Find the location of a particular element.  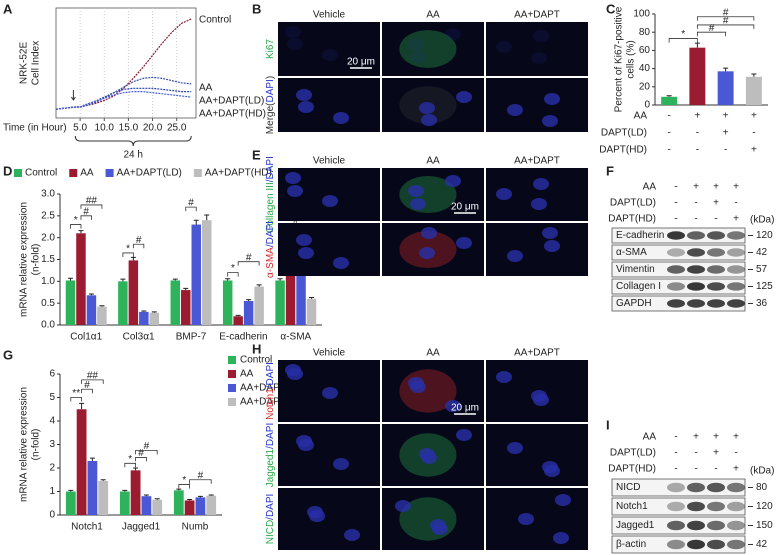

row-label-part: DAPI is located at coordinates (270, 90).